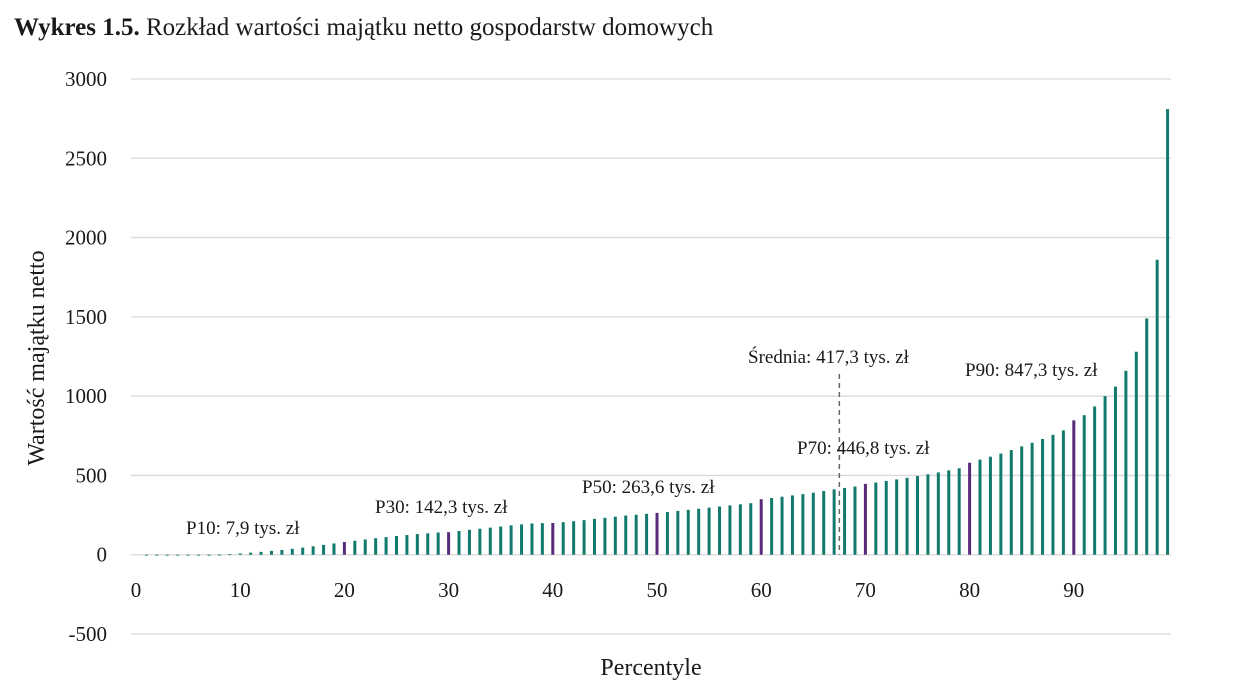 This screenshot has height=696, width=1248. Describe the element at coordinates (532, 539) in the screenshot. I see `bar-p38` at that location.